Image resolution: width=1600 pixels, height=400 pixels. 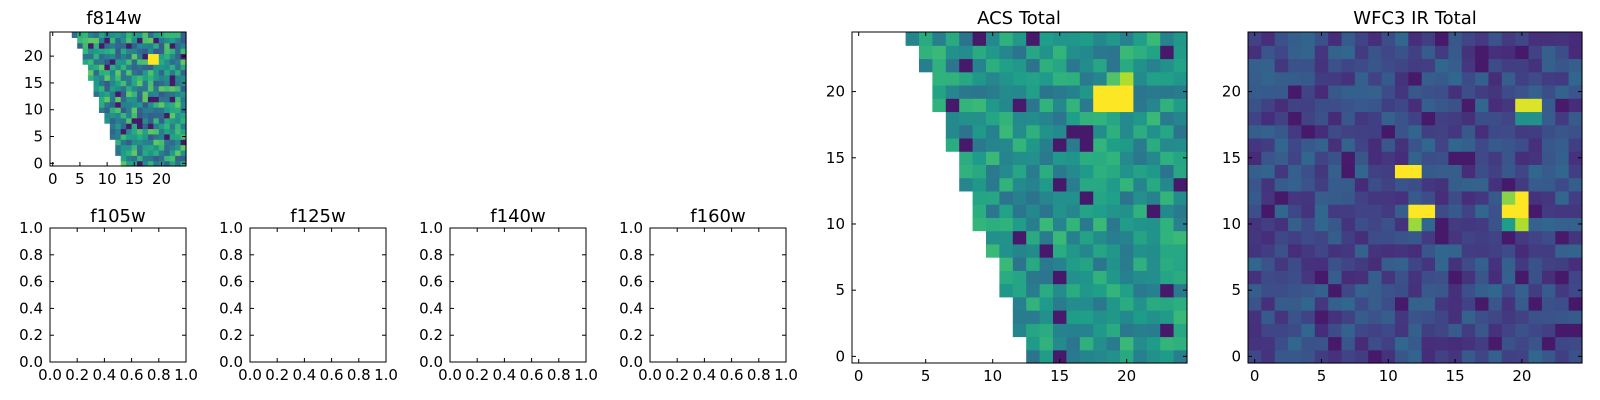 What do you see at coordinates (31, 335) in the screenshot?
I see `y-tick-label: 0.2` at bounding box center [31, 335].